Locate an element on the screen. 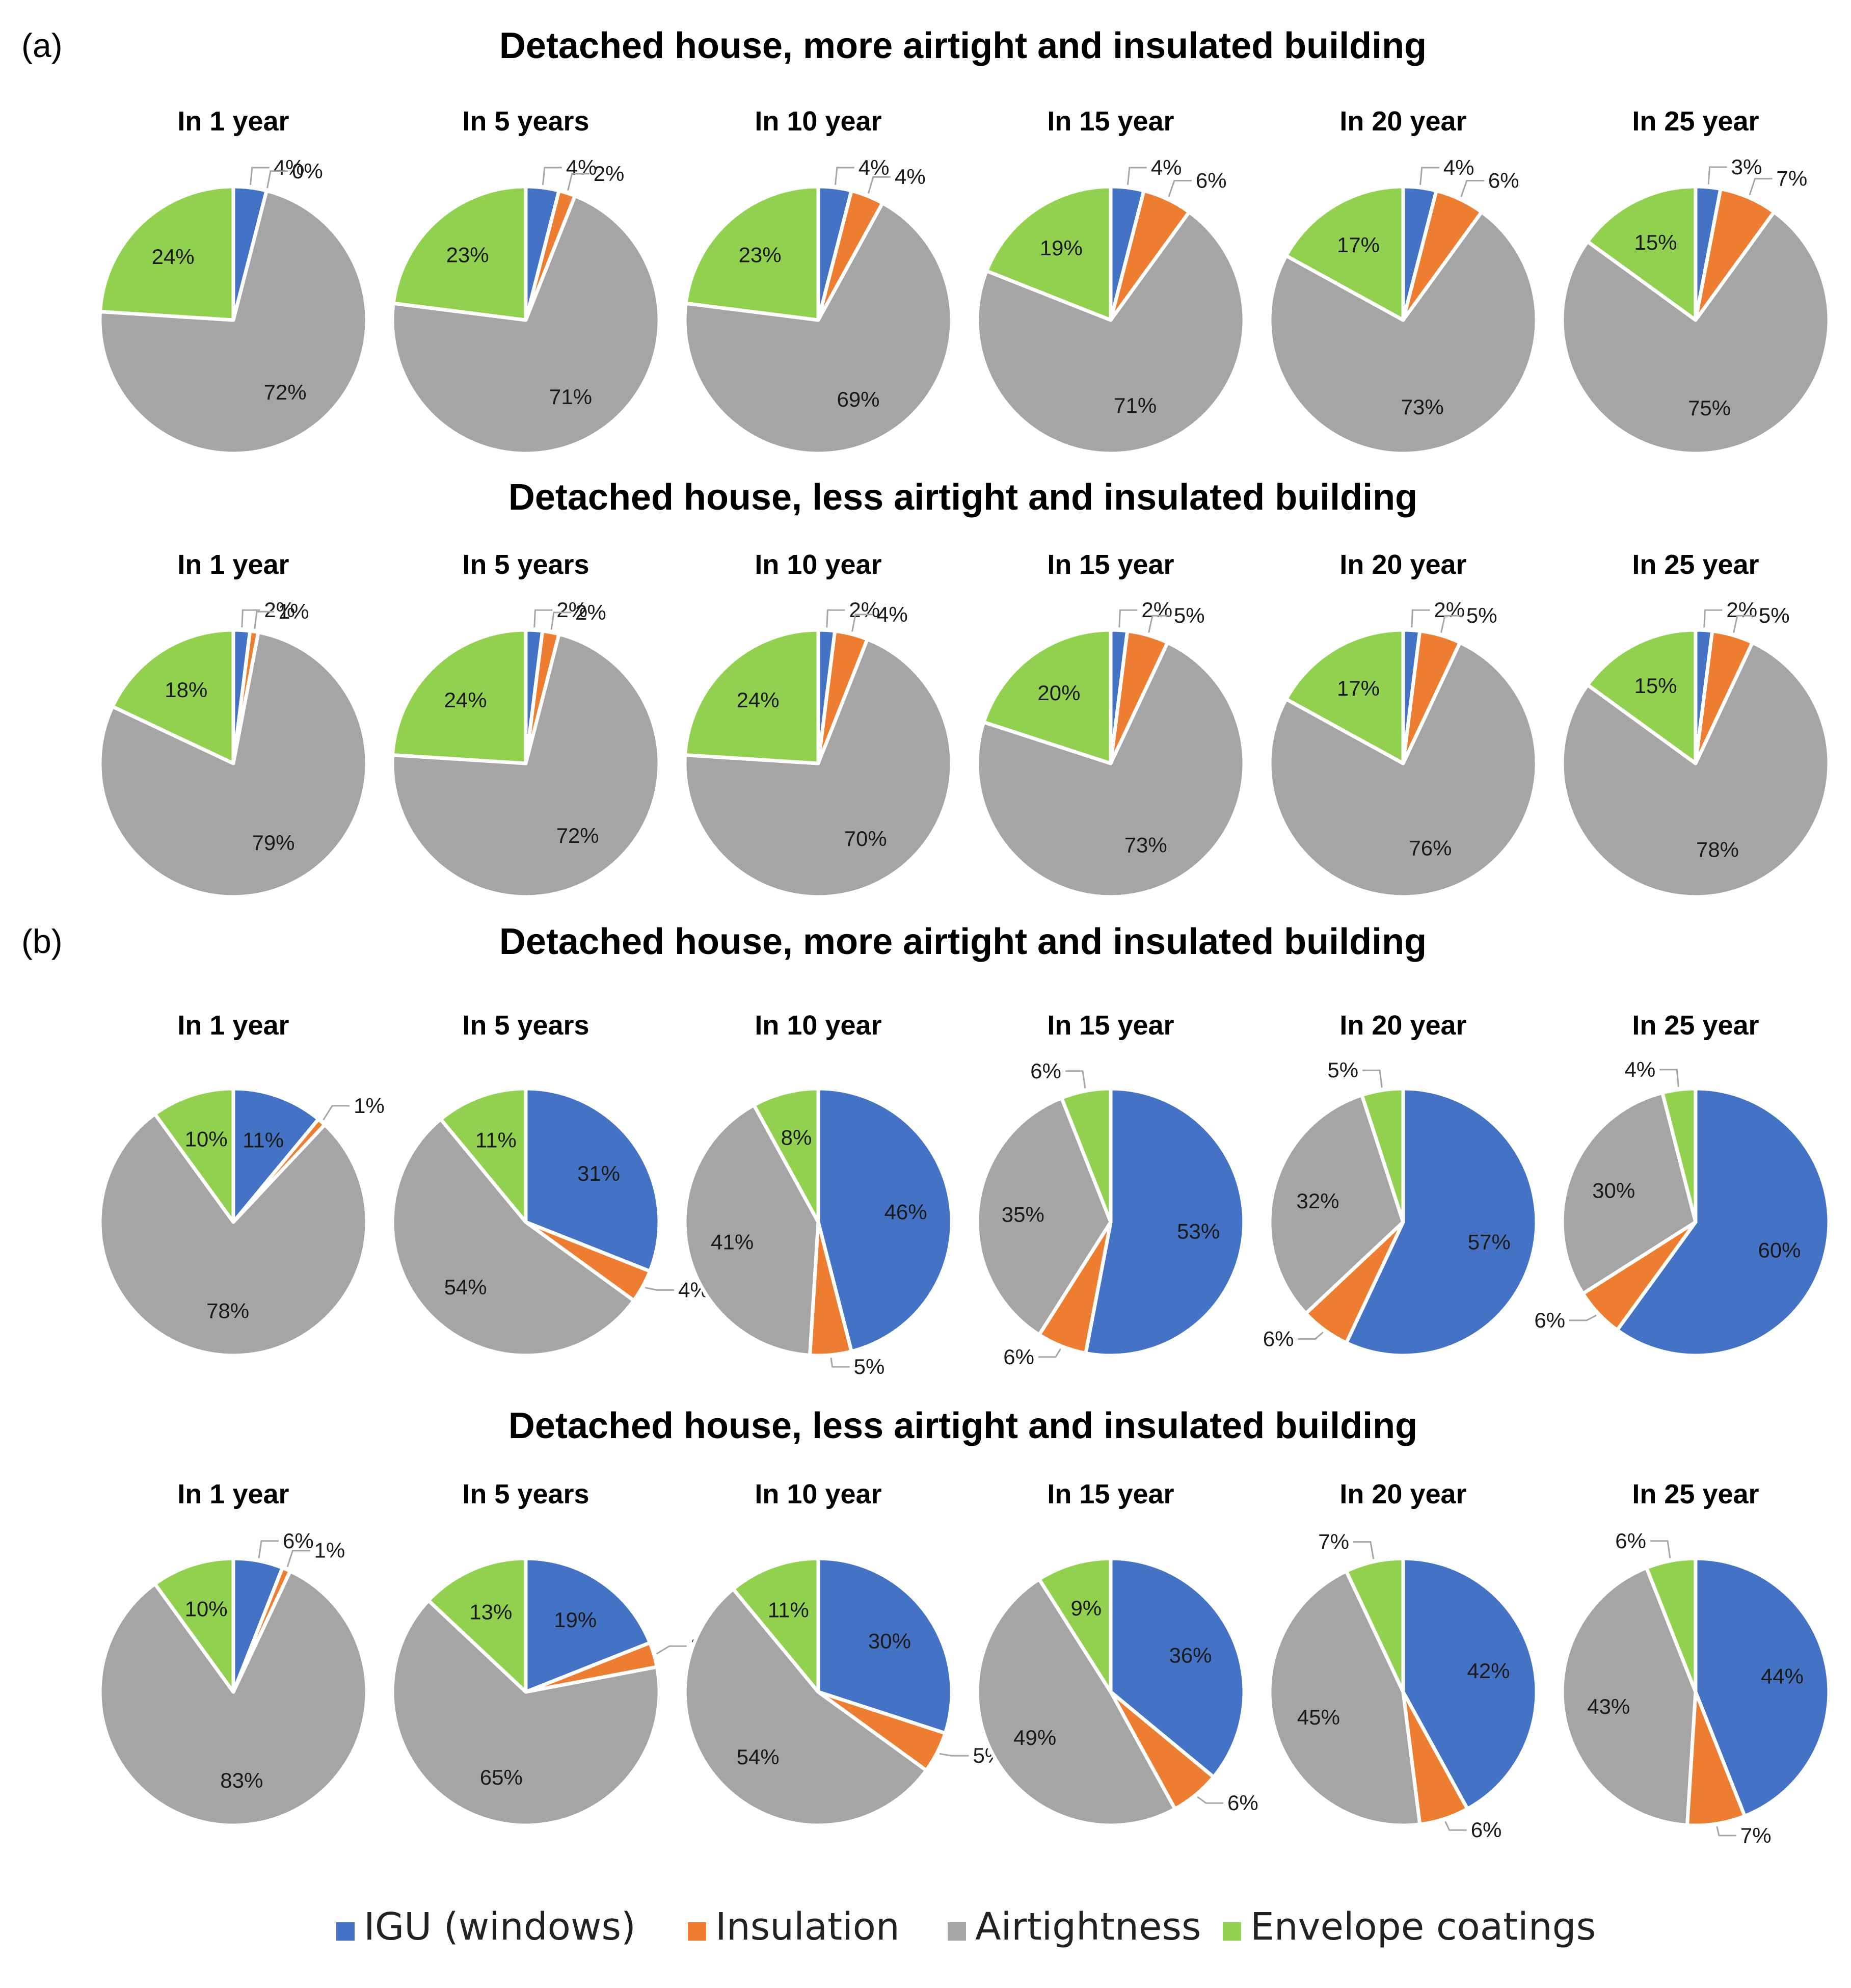 The width and height of the screenshot is (1851, 1988). pie: In 10 year 4% 4% 69% 23% is located at coordinates (818, 281).